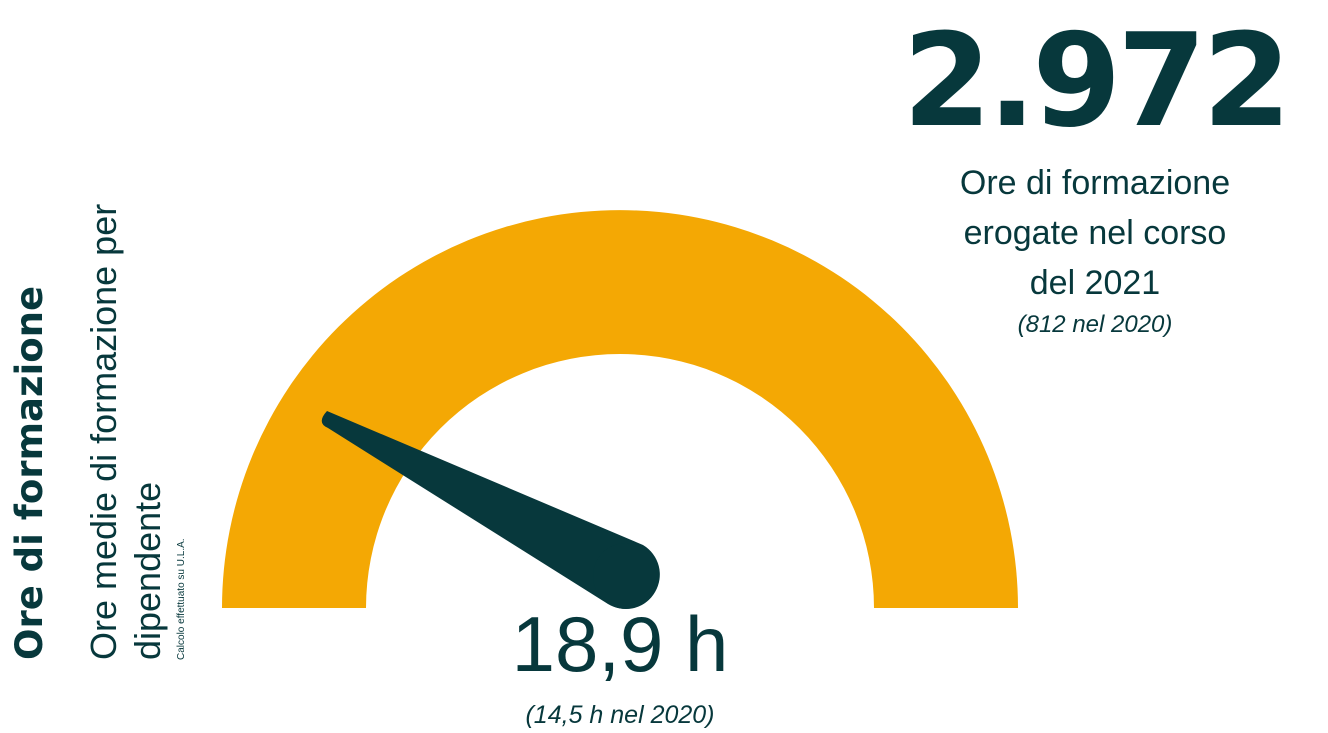  Describe the element at coordinates (620, 644) in the screenshot. I see `gauge-value: 18,9 h` at that location.